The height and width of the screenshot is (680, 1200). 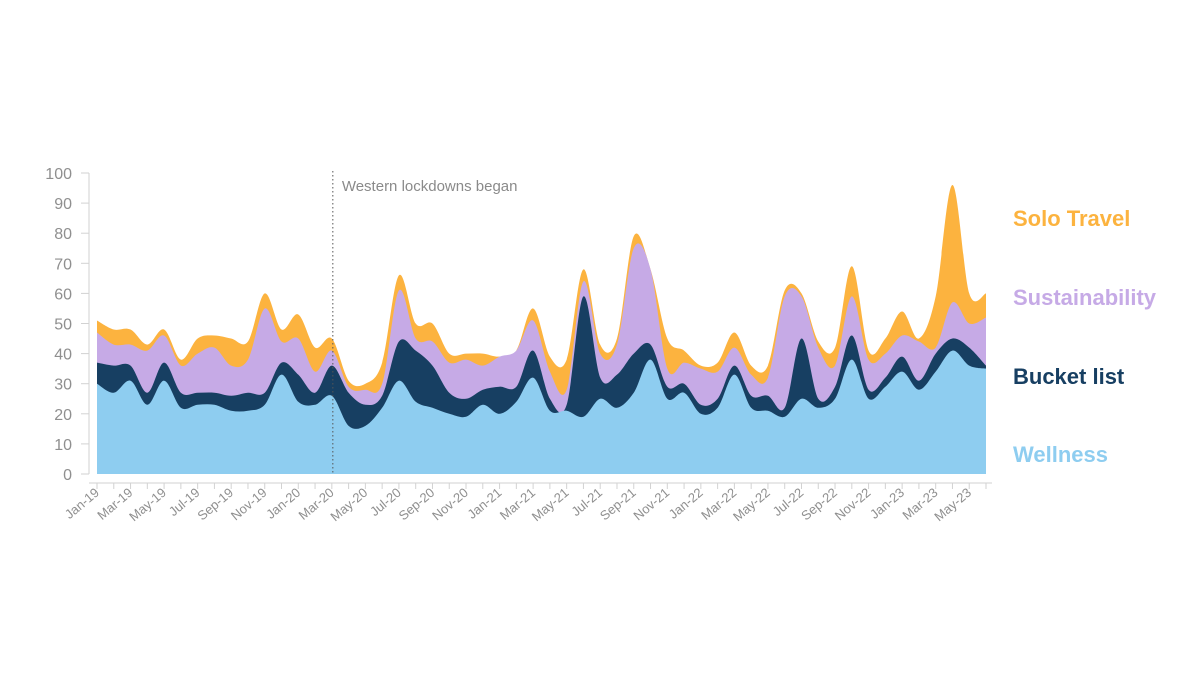 What do you see at coordinates (550, 504) in the screenshot?
I see `x-tick-label: May-21` at bounding box center [550, 504].